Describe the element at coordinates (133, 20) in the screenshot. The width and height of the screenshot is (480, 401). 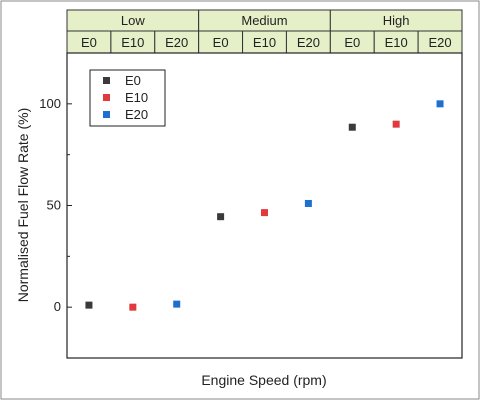
I see `header-group-label: Low` at that location.